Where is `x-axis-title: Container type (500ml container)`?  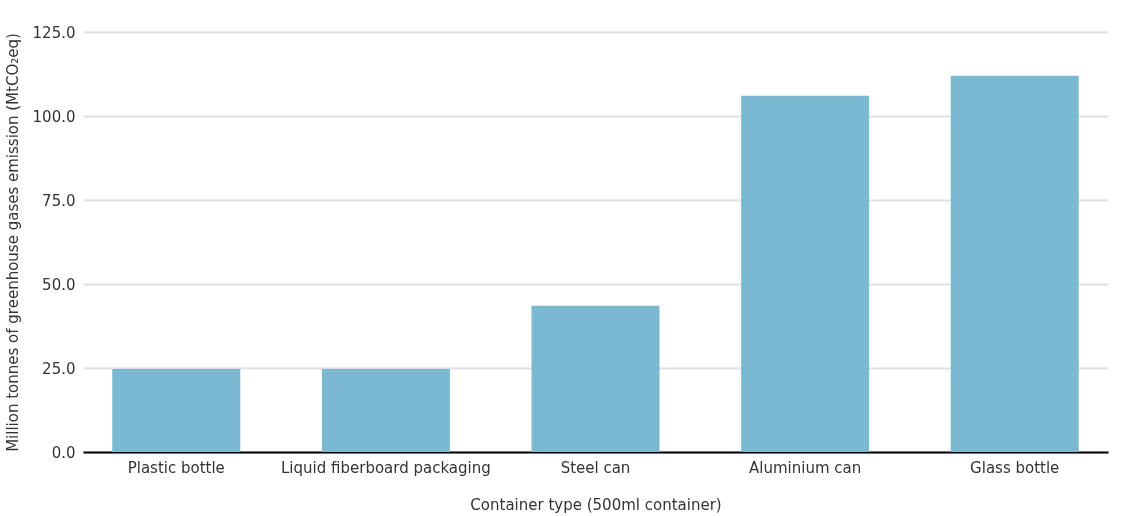
x-axis-title: Container type (500ml container) is located at coordinates (596, 504).